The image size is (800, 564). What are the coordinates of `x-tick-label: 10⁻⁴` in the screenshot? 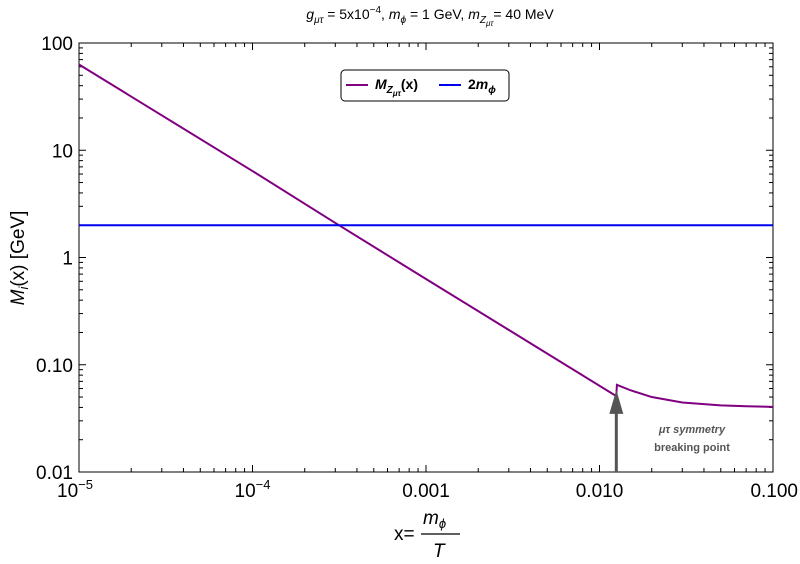 It's located at (253, 489).